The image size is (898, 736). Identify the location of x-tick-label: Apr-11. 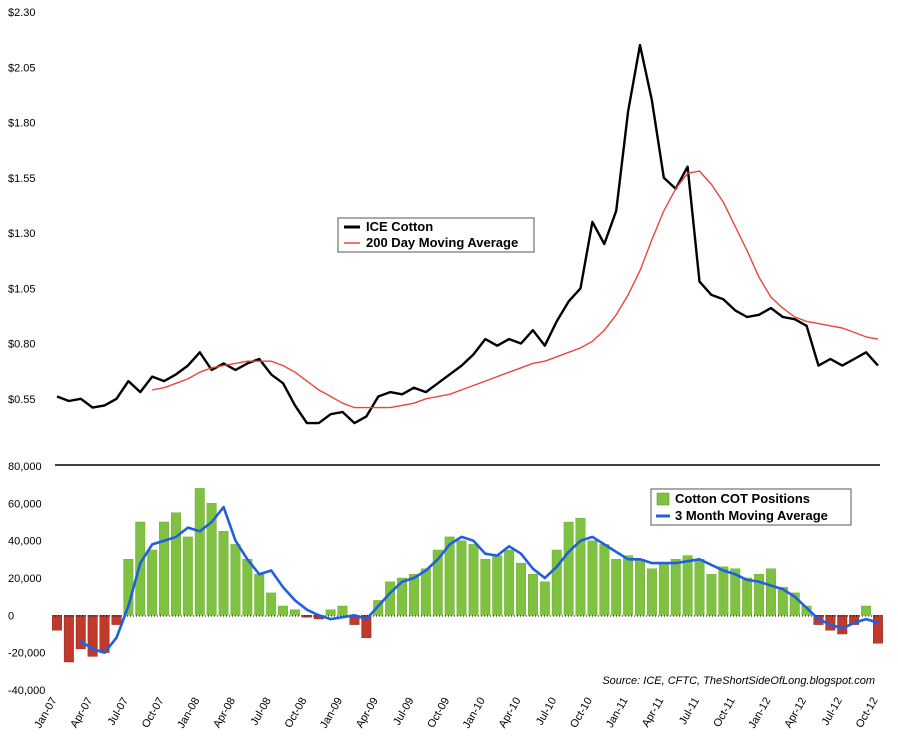
(653, 712).